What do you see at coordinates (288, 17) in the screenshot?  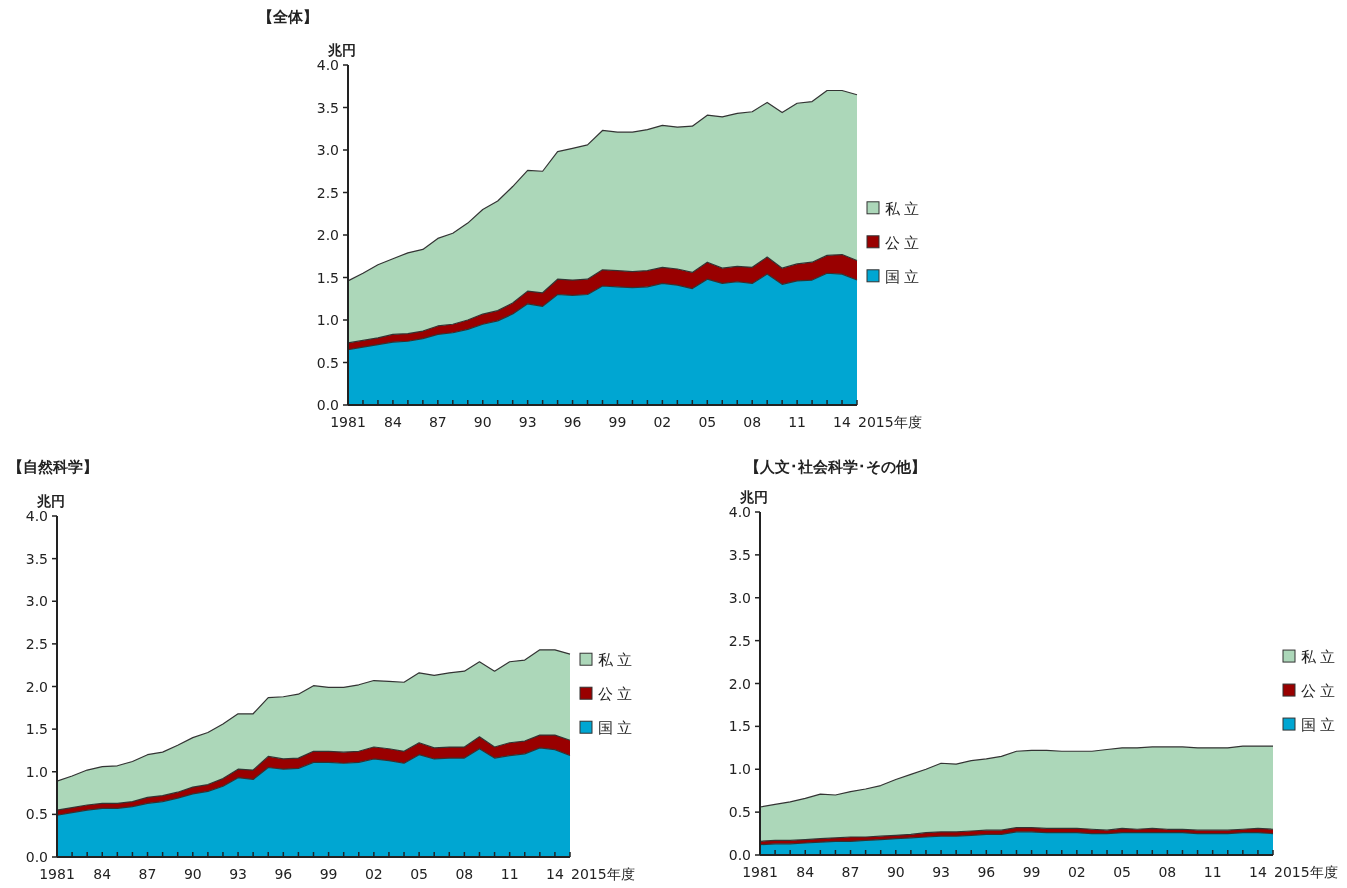 I see `chart-title: 【全体】` at bounding box center [288, 17].